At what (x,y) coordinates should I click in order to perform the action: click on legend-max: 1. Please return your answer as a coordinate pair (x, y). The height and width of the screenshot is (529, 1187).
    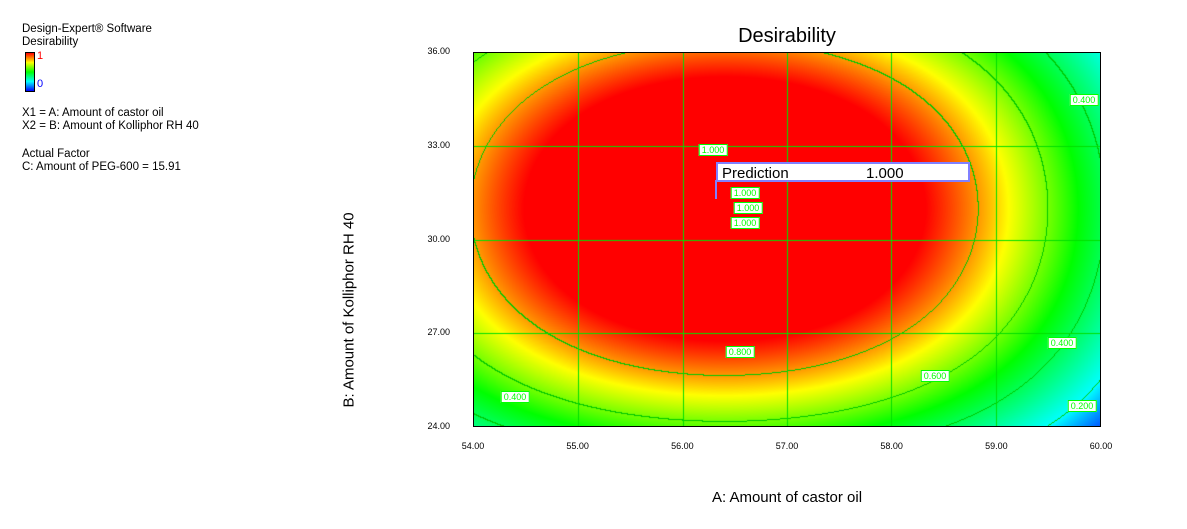
    Looking at the image, I should click on (40, 56).